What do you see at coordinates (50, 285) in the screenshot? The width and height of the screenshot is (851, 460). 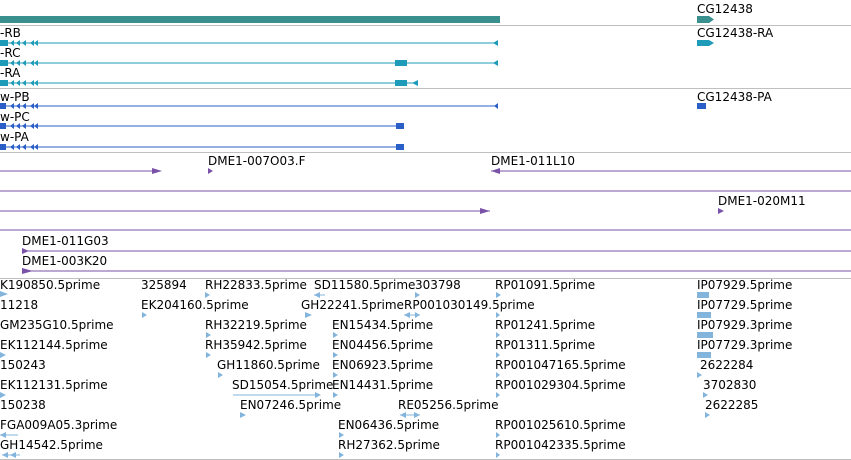 I see `est-label: K190850.5prime` at bounding box center [50, 285].